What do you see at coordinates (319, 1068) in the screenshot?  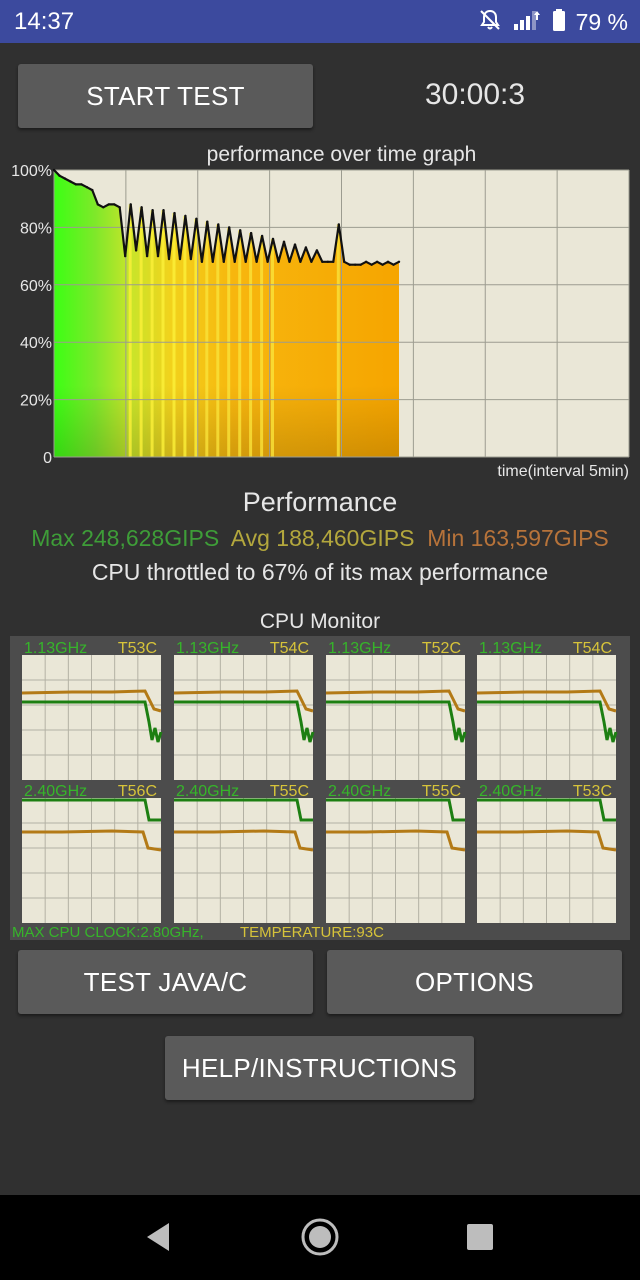 I see `help-instructions-button: HELP/INSTRUCTIONS` at bounding box center [319, 1068].